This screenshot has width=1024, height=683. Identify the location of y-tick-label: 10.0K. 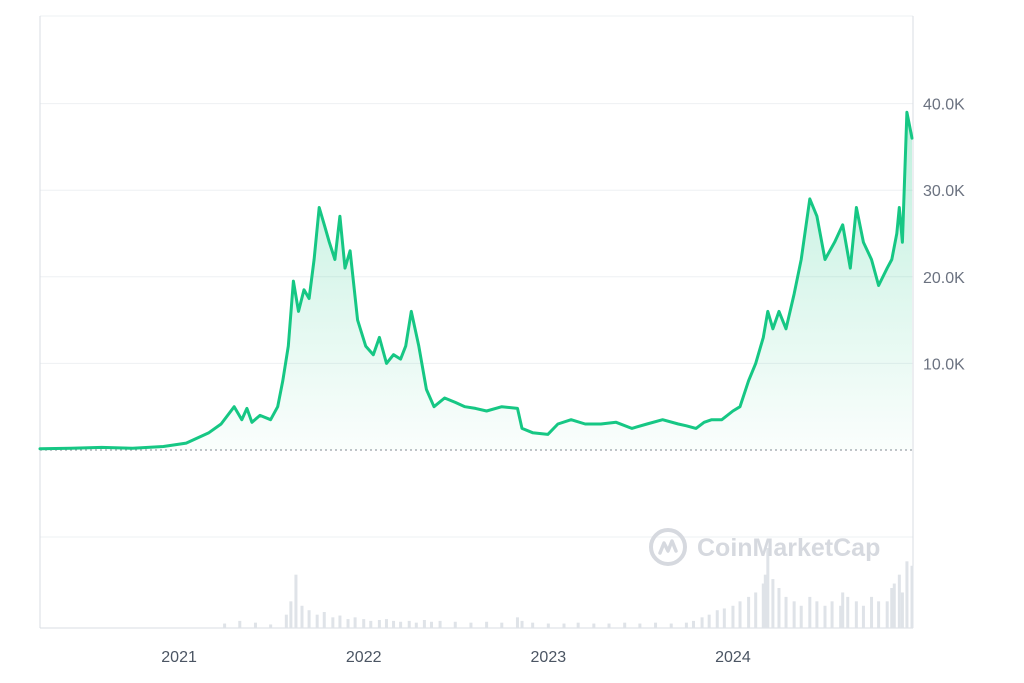
(944, 364).